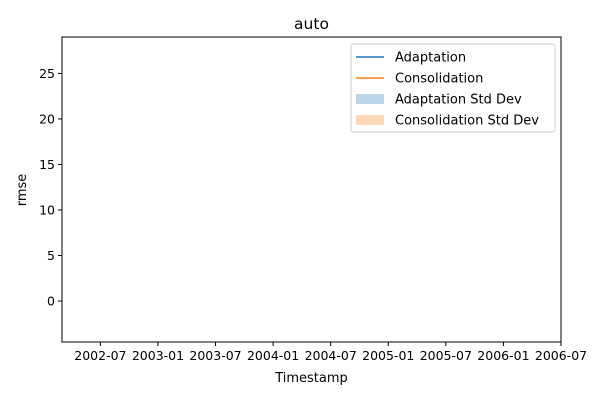  I want to click on legend-label-1: Consolidation, so click(439, 79).